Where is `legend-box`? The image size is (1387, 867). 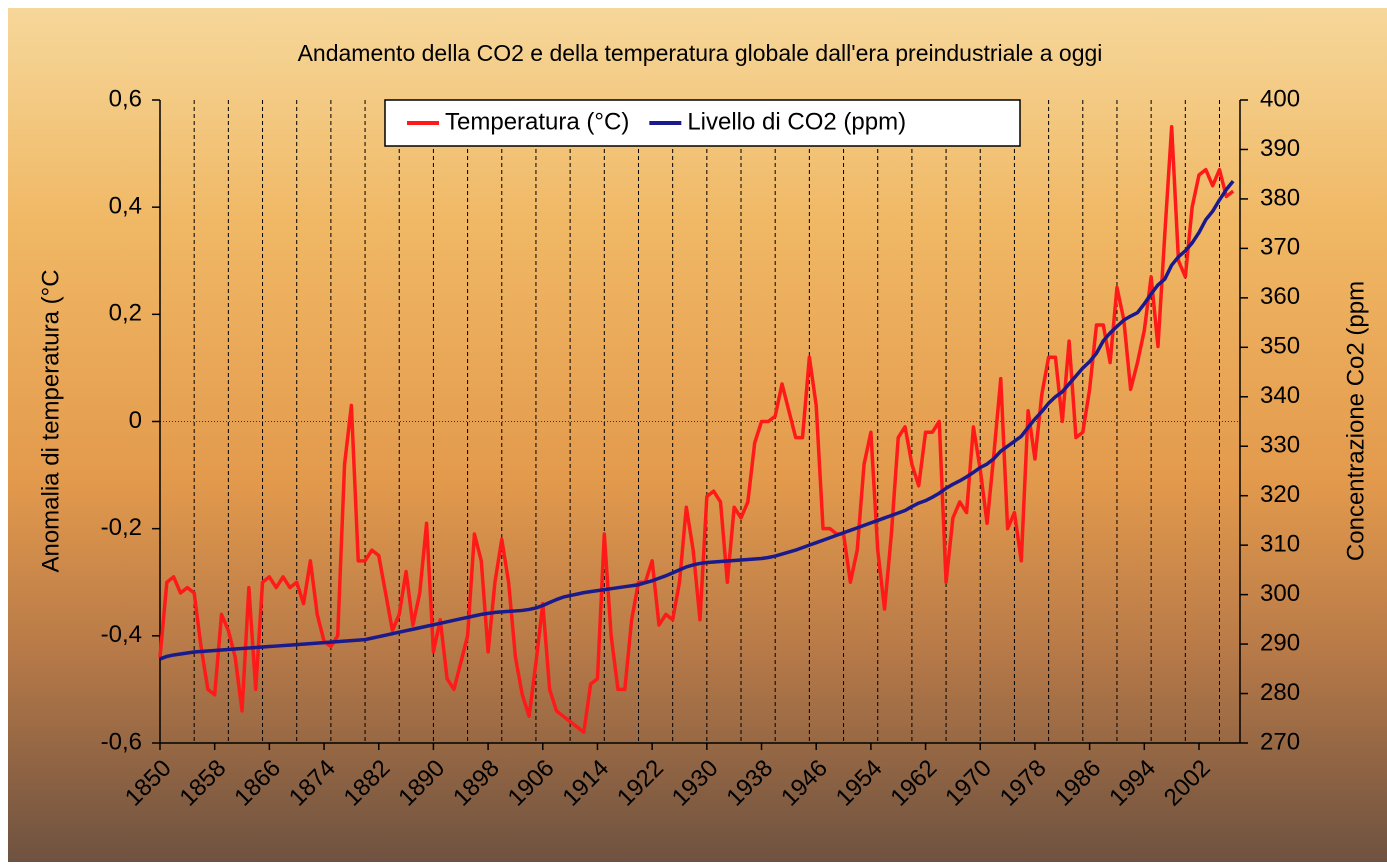 legend-box is located at coordinates (702, 123).